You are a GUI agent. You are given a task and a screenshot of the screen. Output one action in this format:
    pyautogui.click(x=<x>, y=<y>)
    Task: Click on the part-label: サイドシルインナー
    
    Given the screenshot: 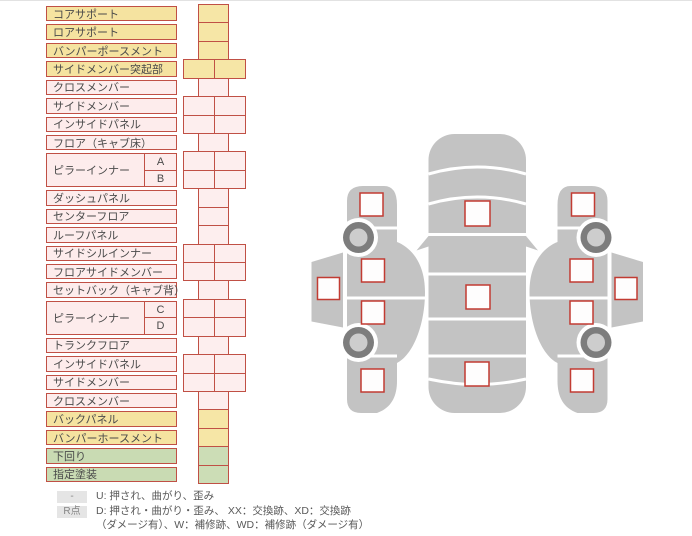 What is the action you would take?
    pyautogui.click(x=111, y=253)
    